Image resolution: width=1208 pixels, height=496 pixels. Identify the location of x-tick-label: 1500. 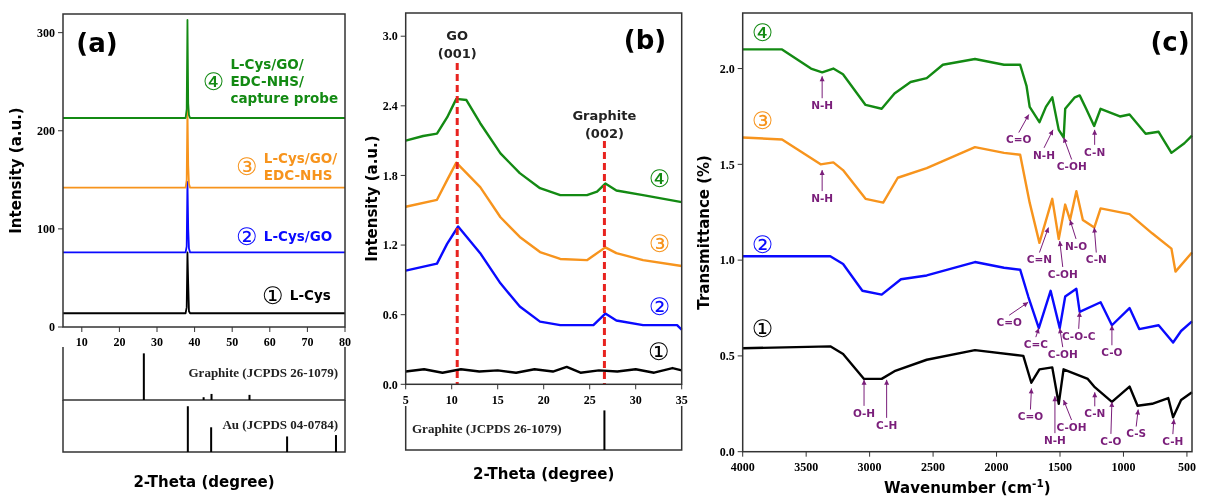
(1060, 466).